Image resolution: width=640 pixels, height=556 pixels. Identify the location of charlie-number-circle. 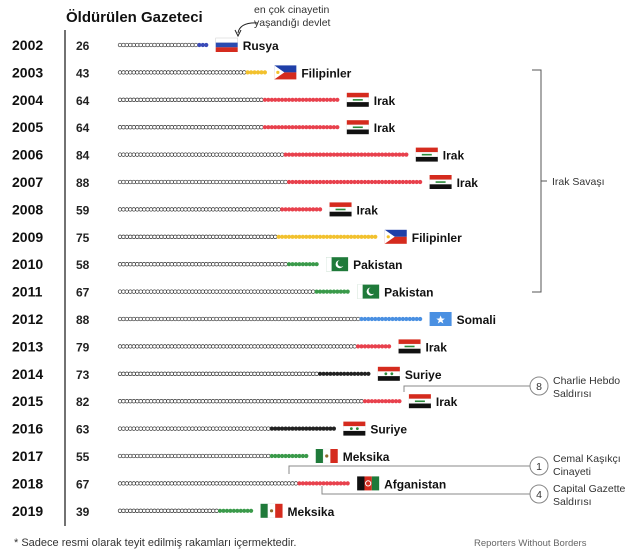
(539, 386).